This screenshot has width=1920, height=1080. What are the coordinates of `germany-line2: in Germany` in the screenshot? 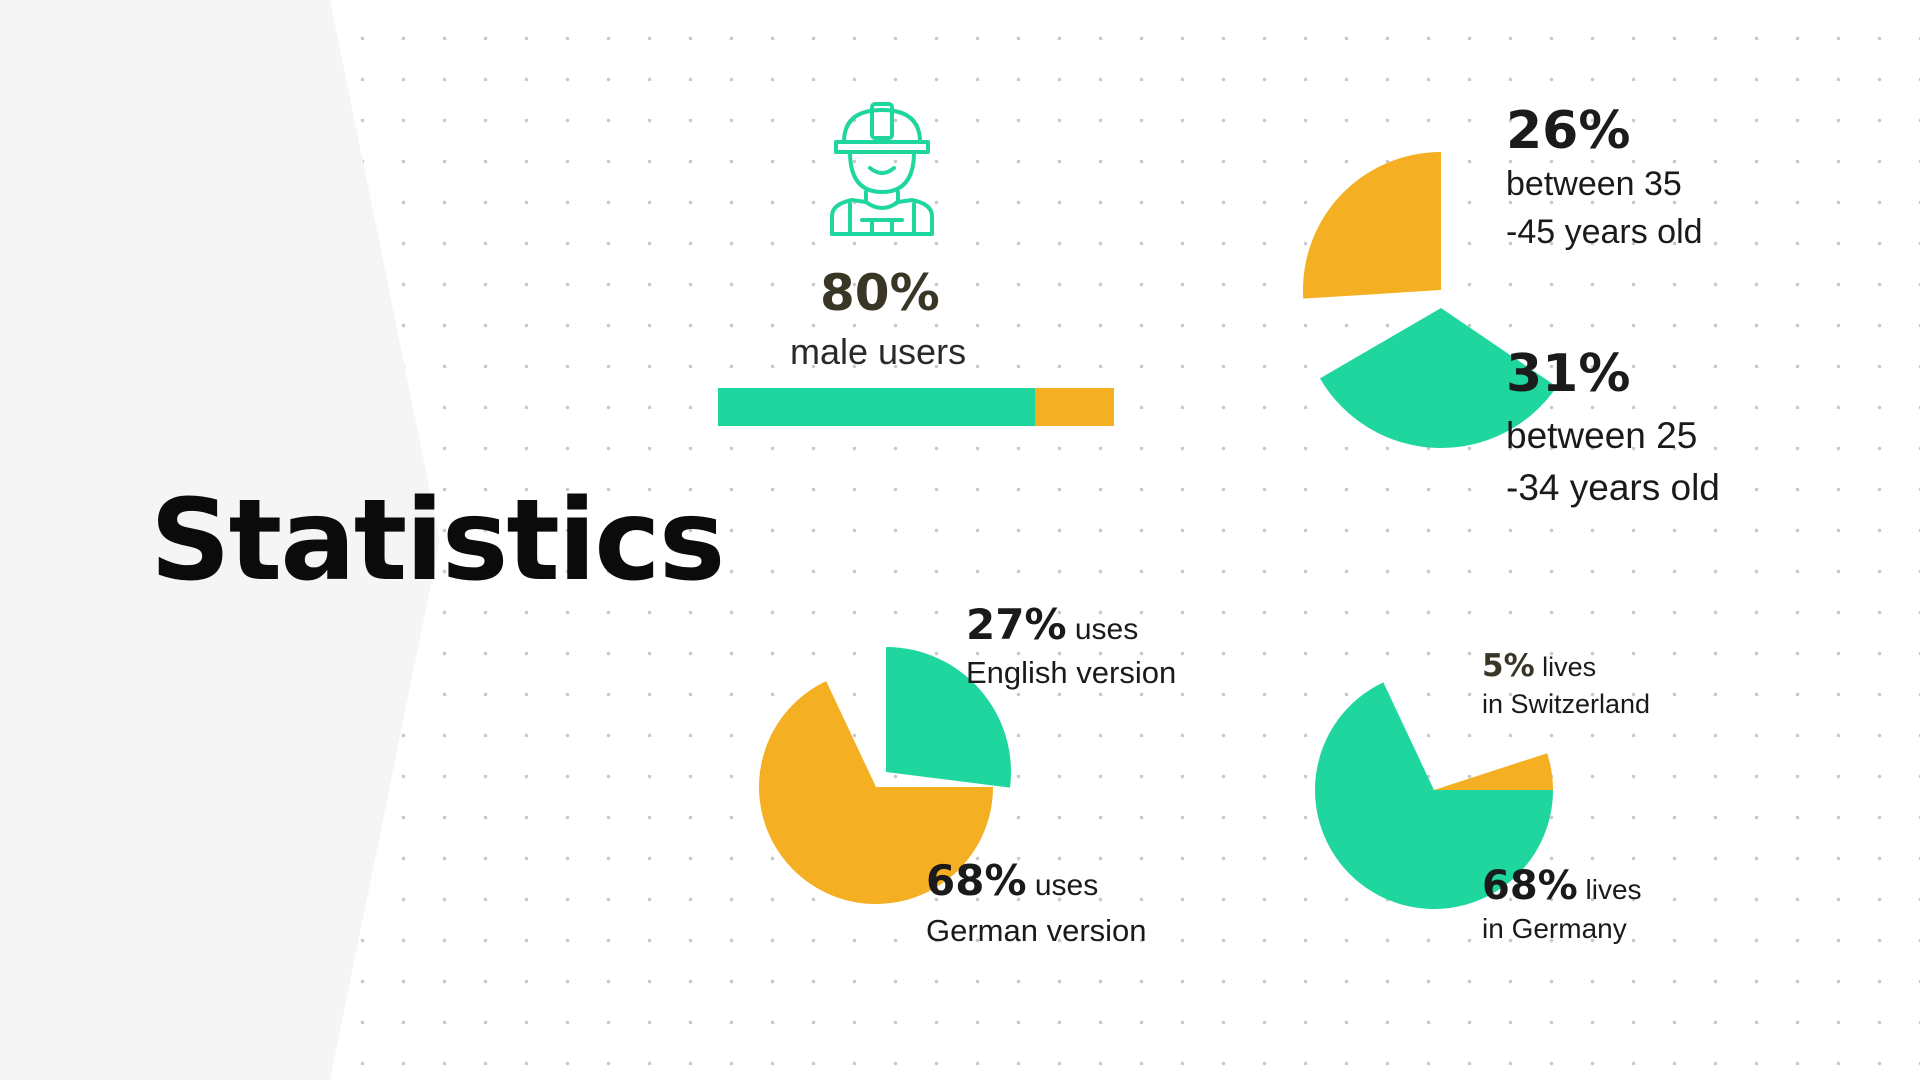 It's located at (1554, 928).